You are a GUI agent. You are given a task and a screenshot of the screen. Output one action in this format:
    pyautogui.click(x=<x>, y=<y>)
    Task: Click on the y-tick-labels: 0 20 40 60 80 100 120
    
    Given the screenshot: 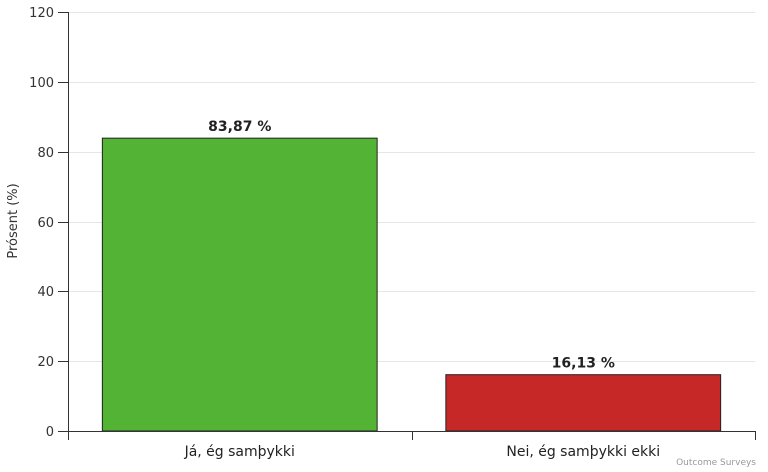 What is the action you would take?
    pyautogui.click(x=41, y=223)
    